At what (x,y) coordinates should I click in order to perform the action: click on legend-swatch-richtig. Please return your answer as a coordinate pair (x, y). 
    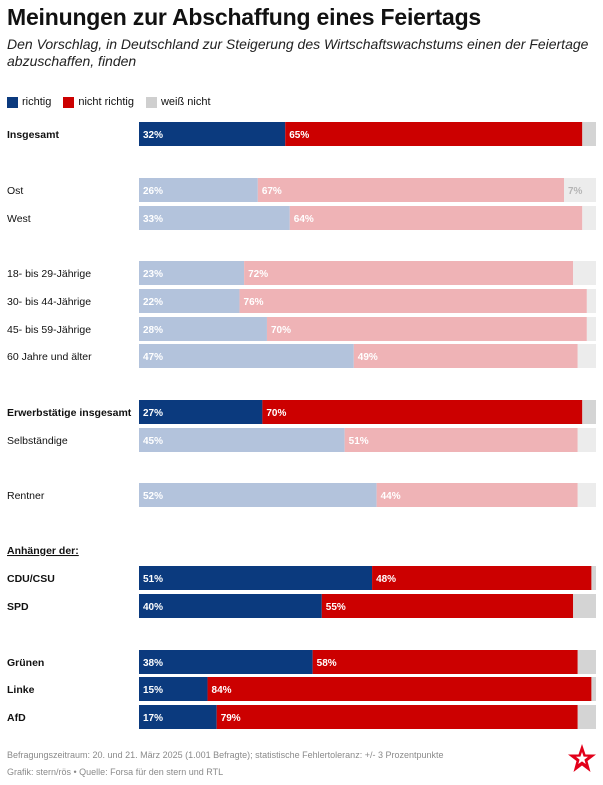
    Looking at the image, I should click on (12, 102).